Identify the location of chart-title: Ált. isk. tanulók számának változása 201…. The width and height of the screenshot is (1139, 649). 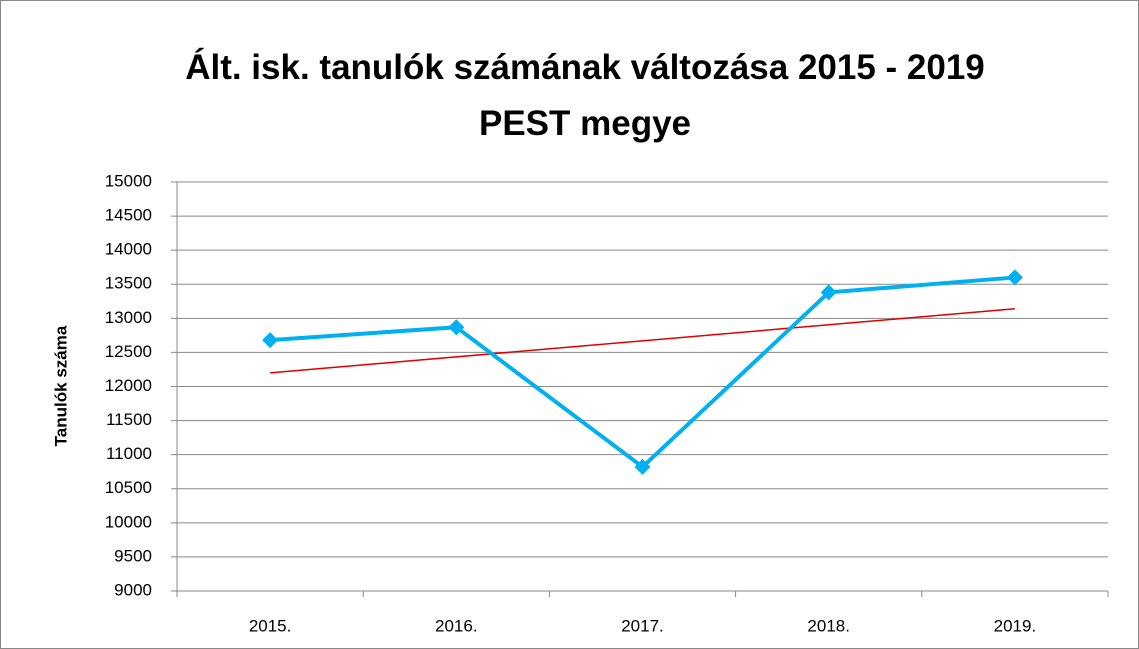
(585, 95).